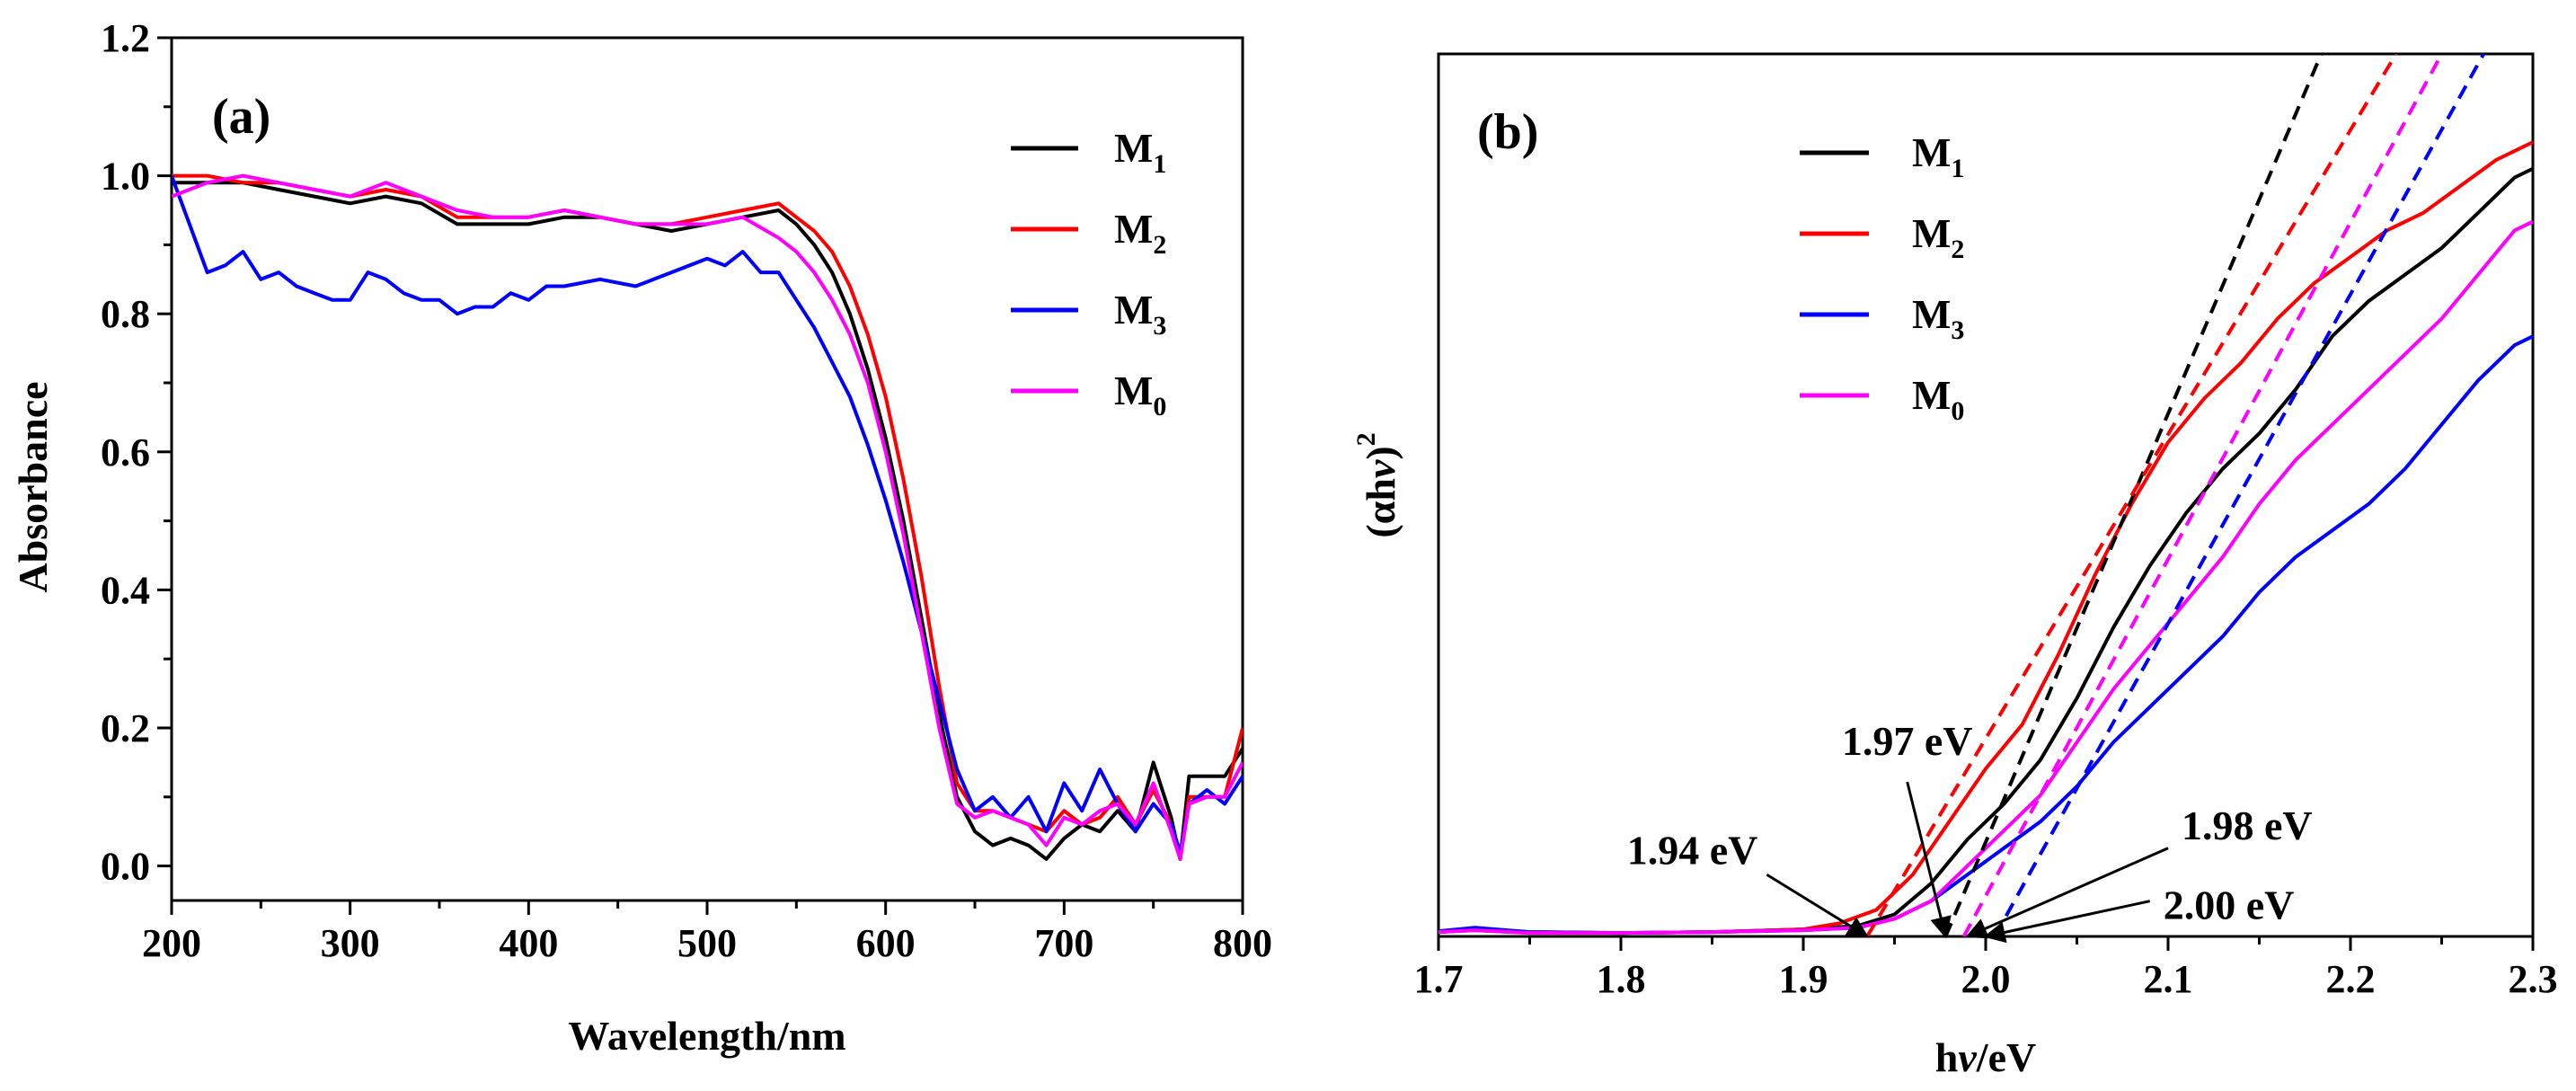 The width and height of the screenshot is (2576, 1091). What do you see at coordinates (1507, 132) in the screenshot?
I see `panel-b-label: (b)` at bounding box center [1507, 132].